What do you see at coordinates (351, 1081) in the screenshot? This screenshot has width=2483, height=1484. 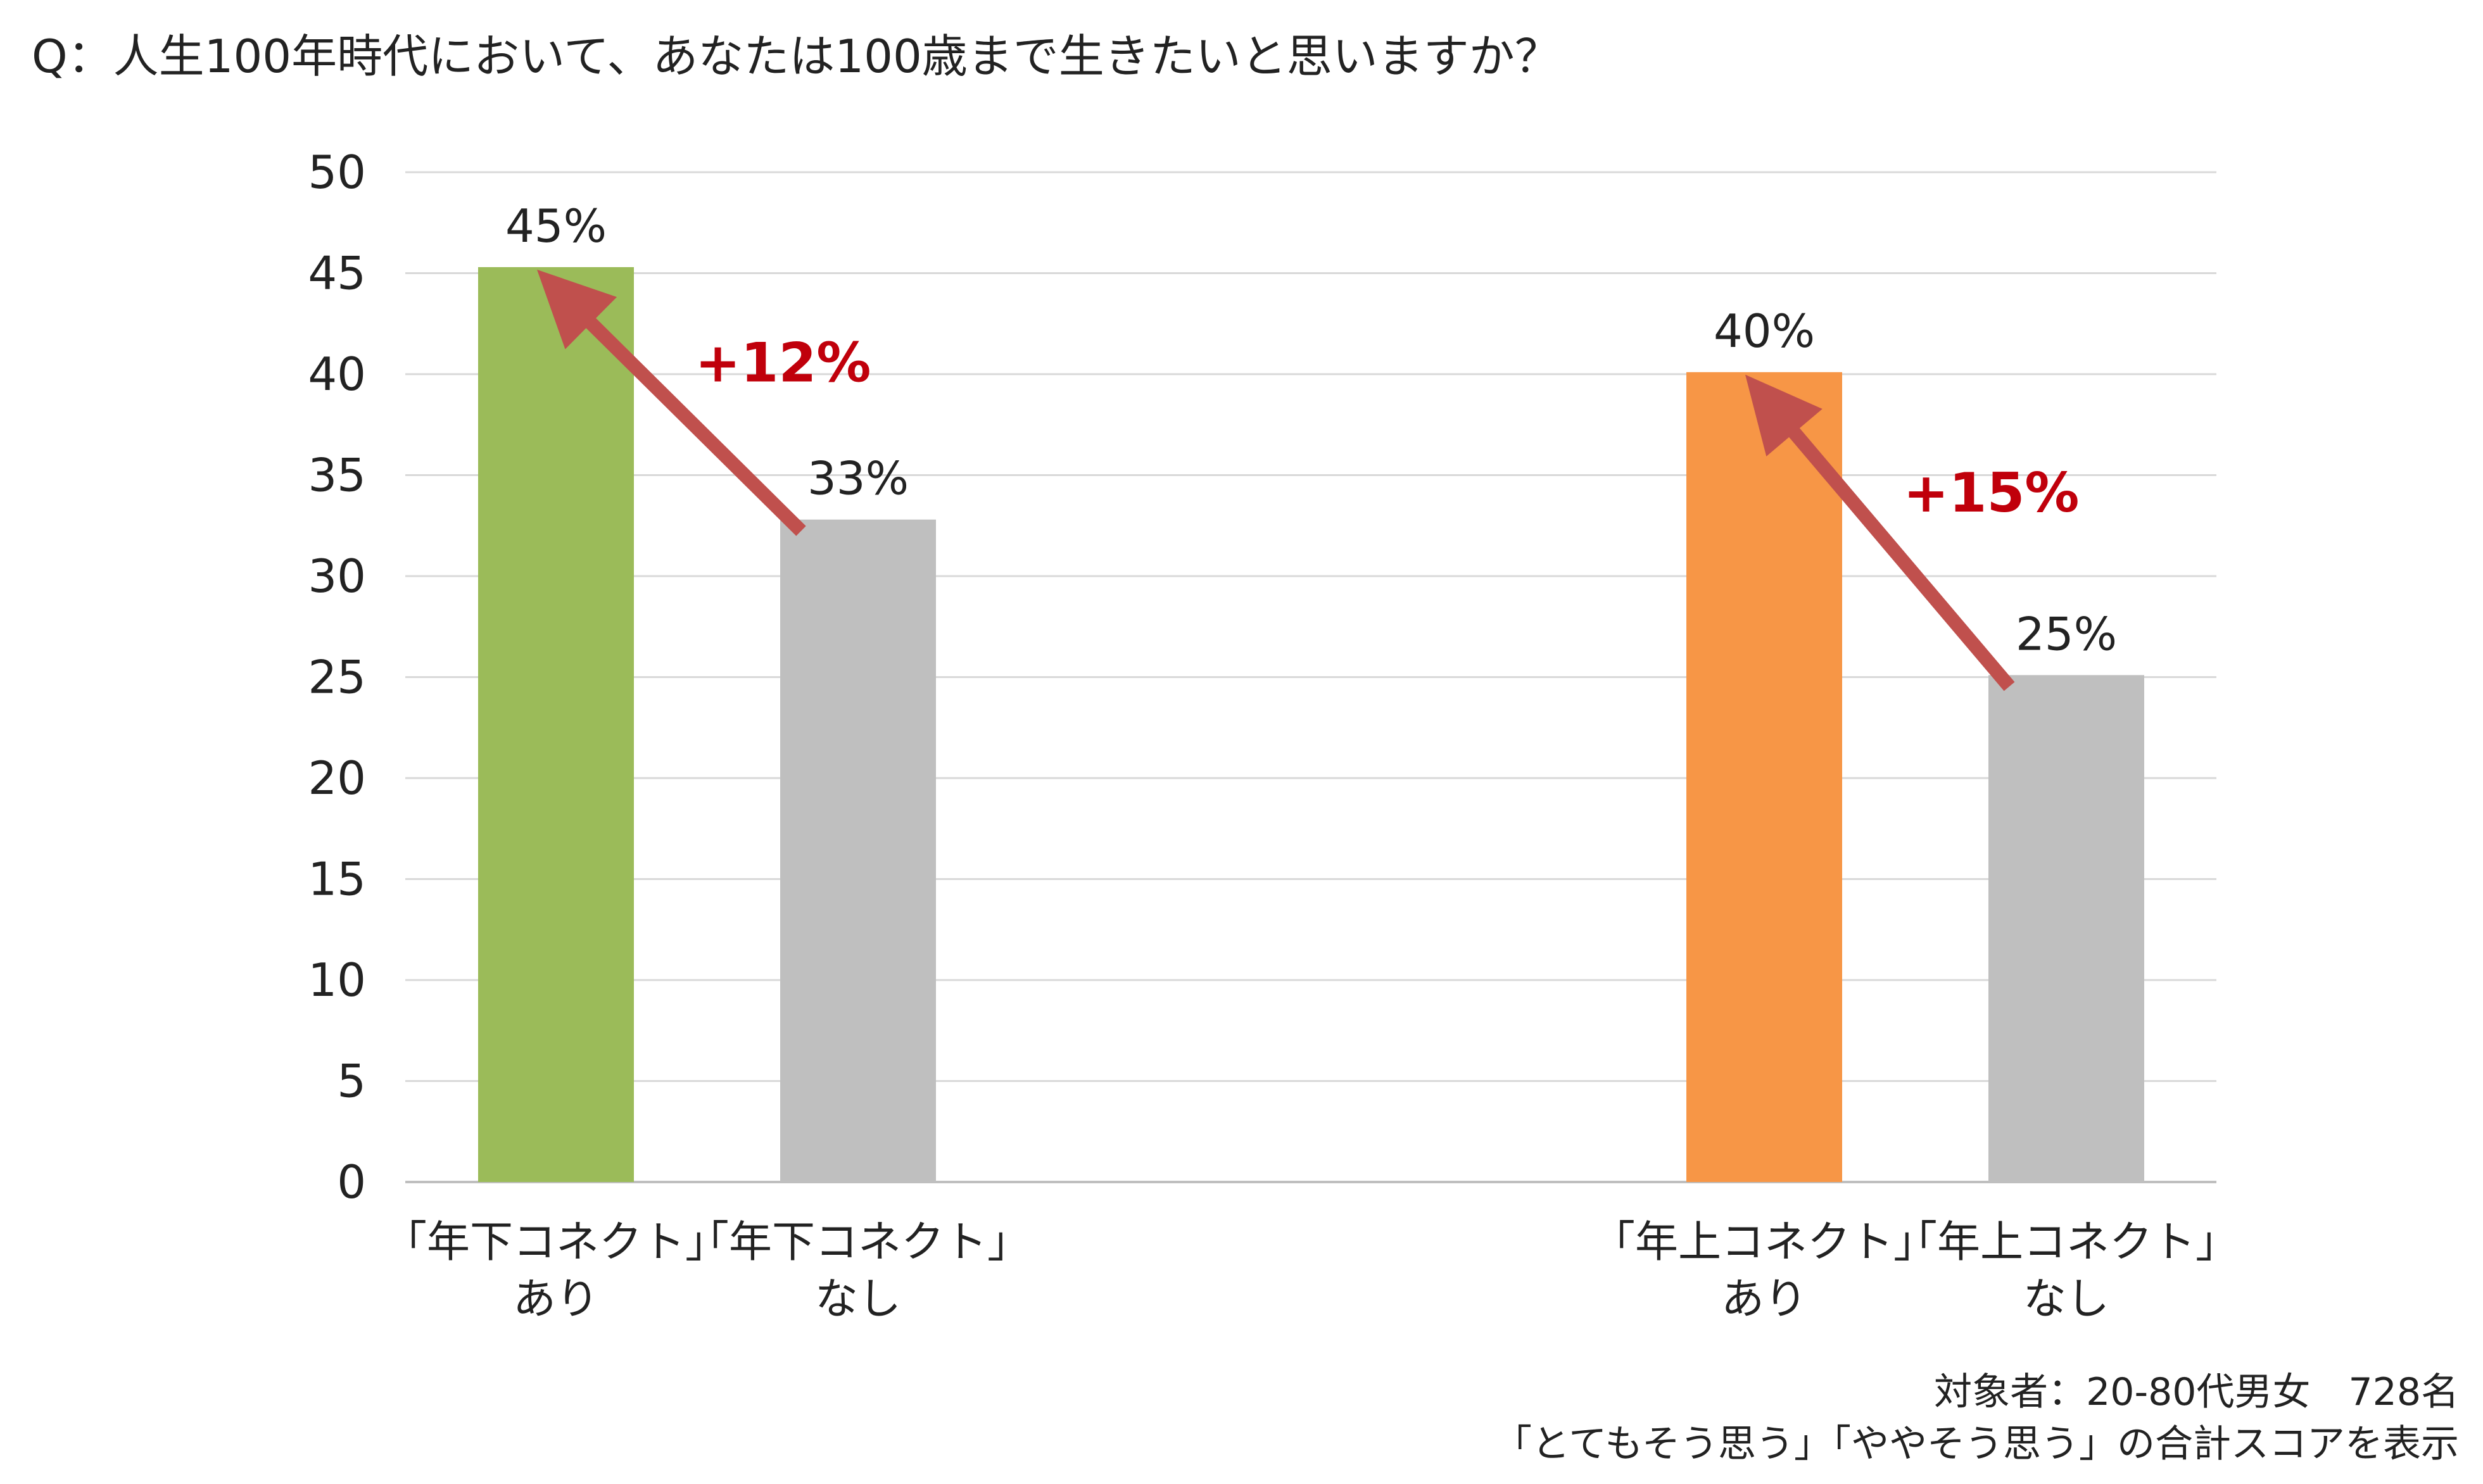 I see `y-tick-label: 5` at bounding box center [351, 1081].